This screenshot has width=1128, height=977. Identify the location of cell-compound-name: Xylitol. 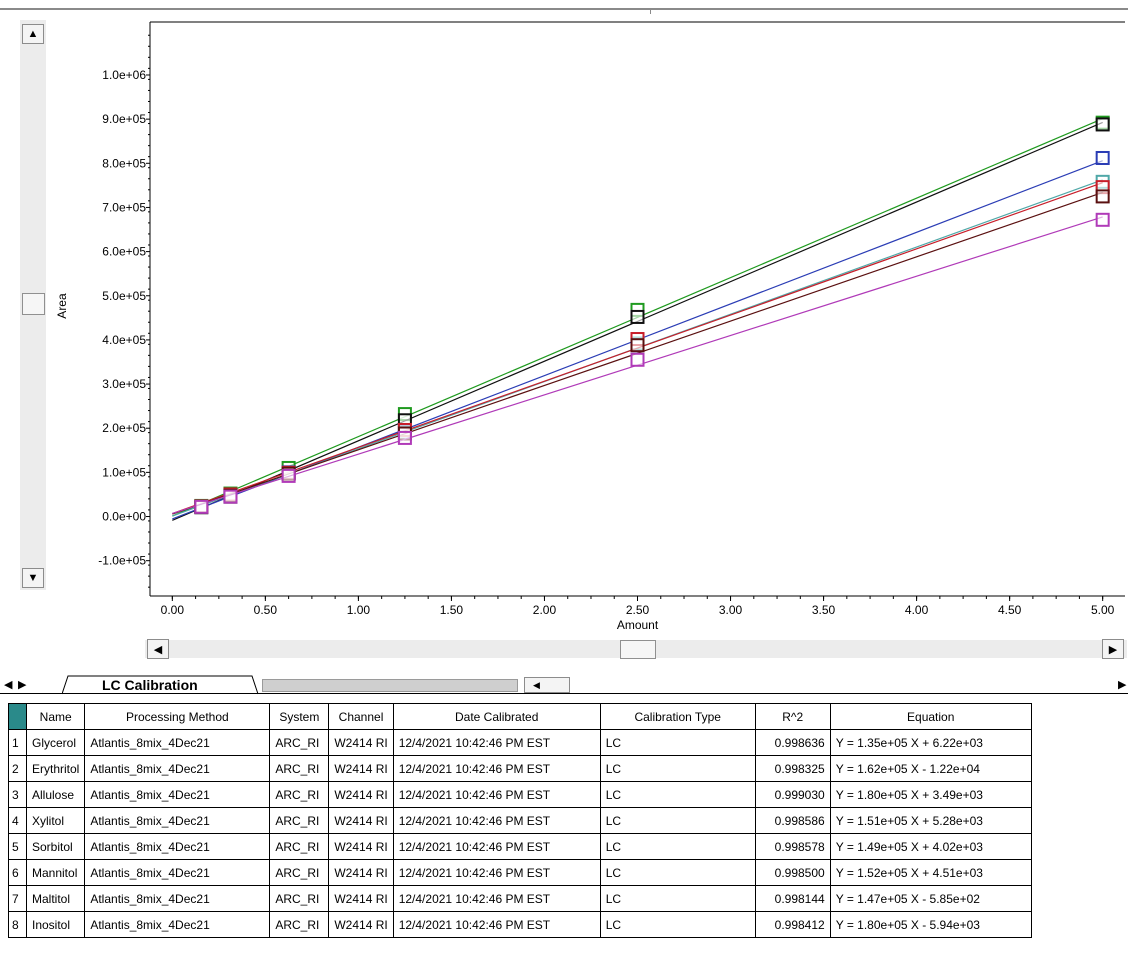
(55, 820).